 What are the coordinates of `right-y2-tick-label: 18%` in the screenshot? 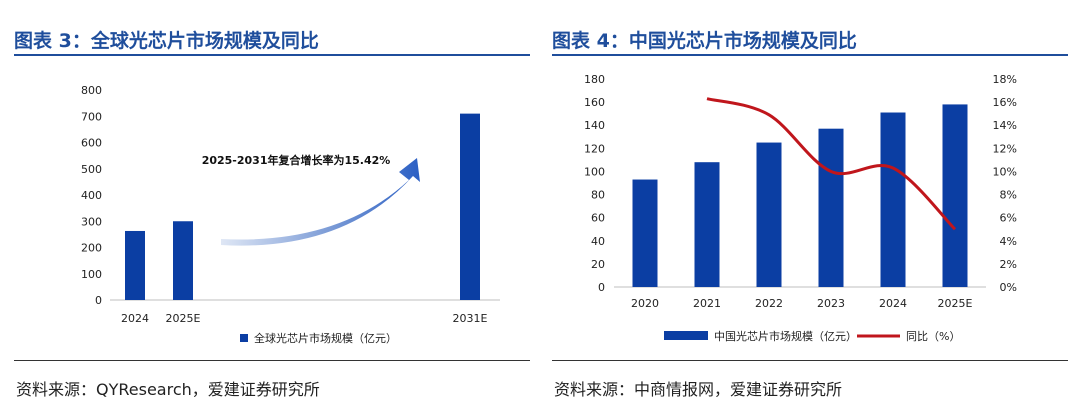 It's located at (1005, 79).